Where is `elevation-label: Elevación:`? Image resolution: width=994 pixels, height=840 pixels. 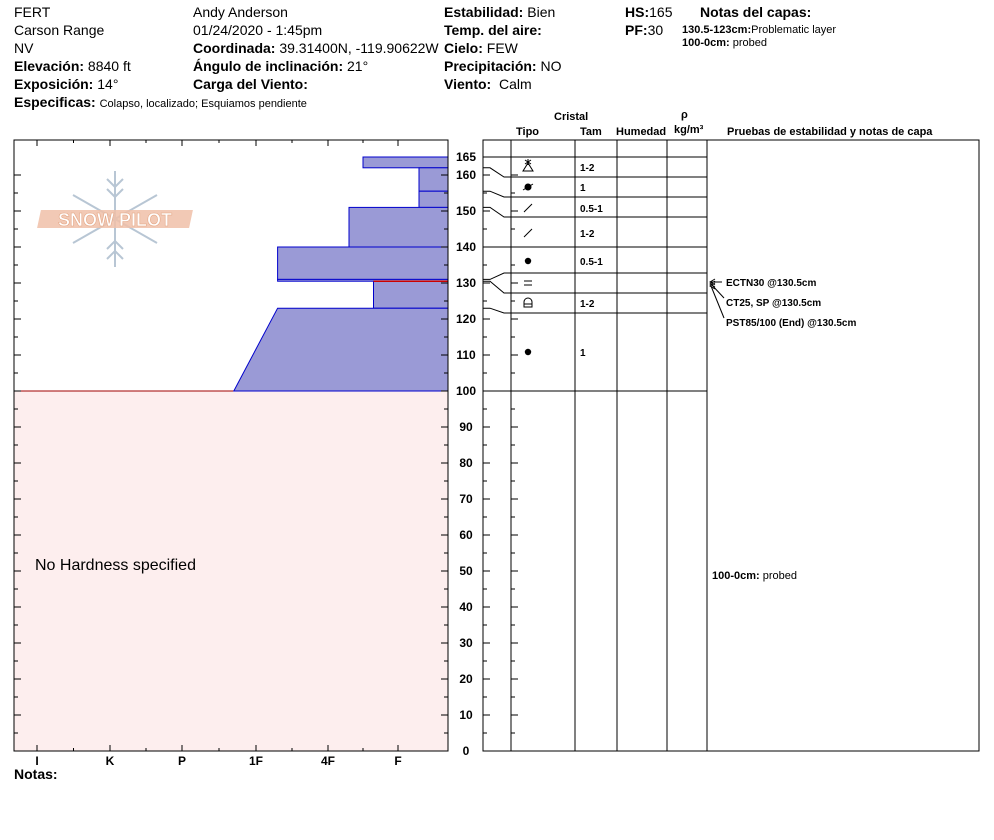 elevation-label: Elevación: is located at coordinates (49, 66).